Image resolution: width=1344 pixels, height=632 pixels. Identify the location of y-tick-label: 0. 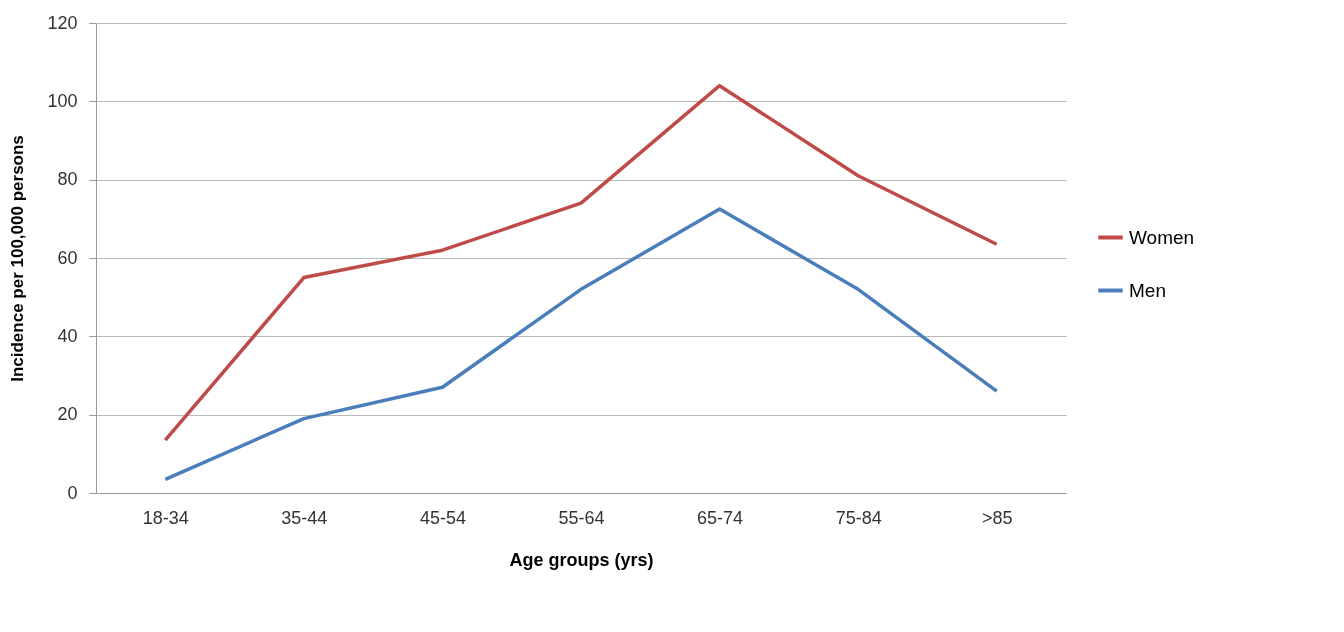
(72, 492).